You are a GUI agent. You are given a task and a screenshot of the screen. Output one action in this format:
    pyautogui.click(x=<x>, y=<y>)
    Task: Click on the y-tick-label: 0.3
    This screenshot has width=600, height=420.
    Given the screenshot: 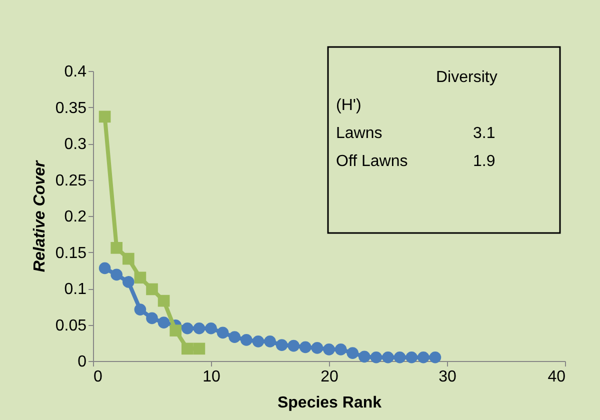 What is the action you would take?
    pyautogui.click(x=75, y=144)
    